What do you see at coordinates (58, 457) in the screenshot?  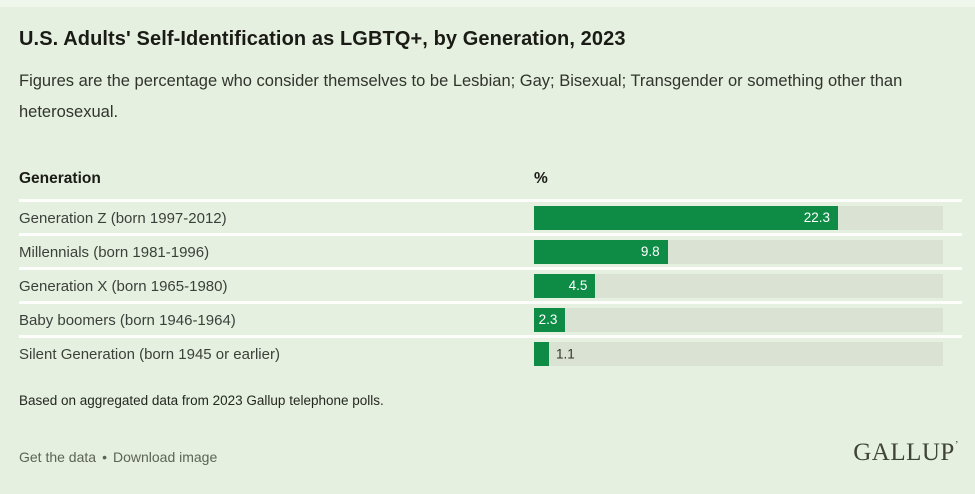 I see `get-the-data-link: Get the data` at bounding box center [58, 457].